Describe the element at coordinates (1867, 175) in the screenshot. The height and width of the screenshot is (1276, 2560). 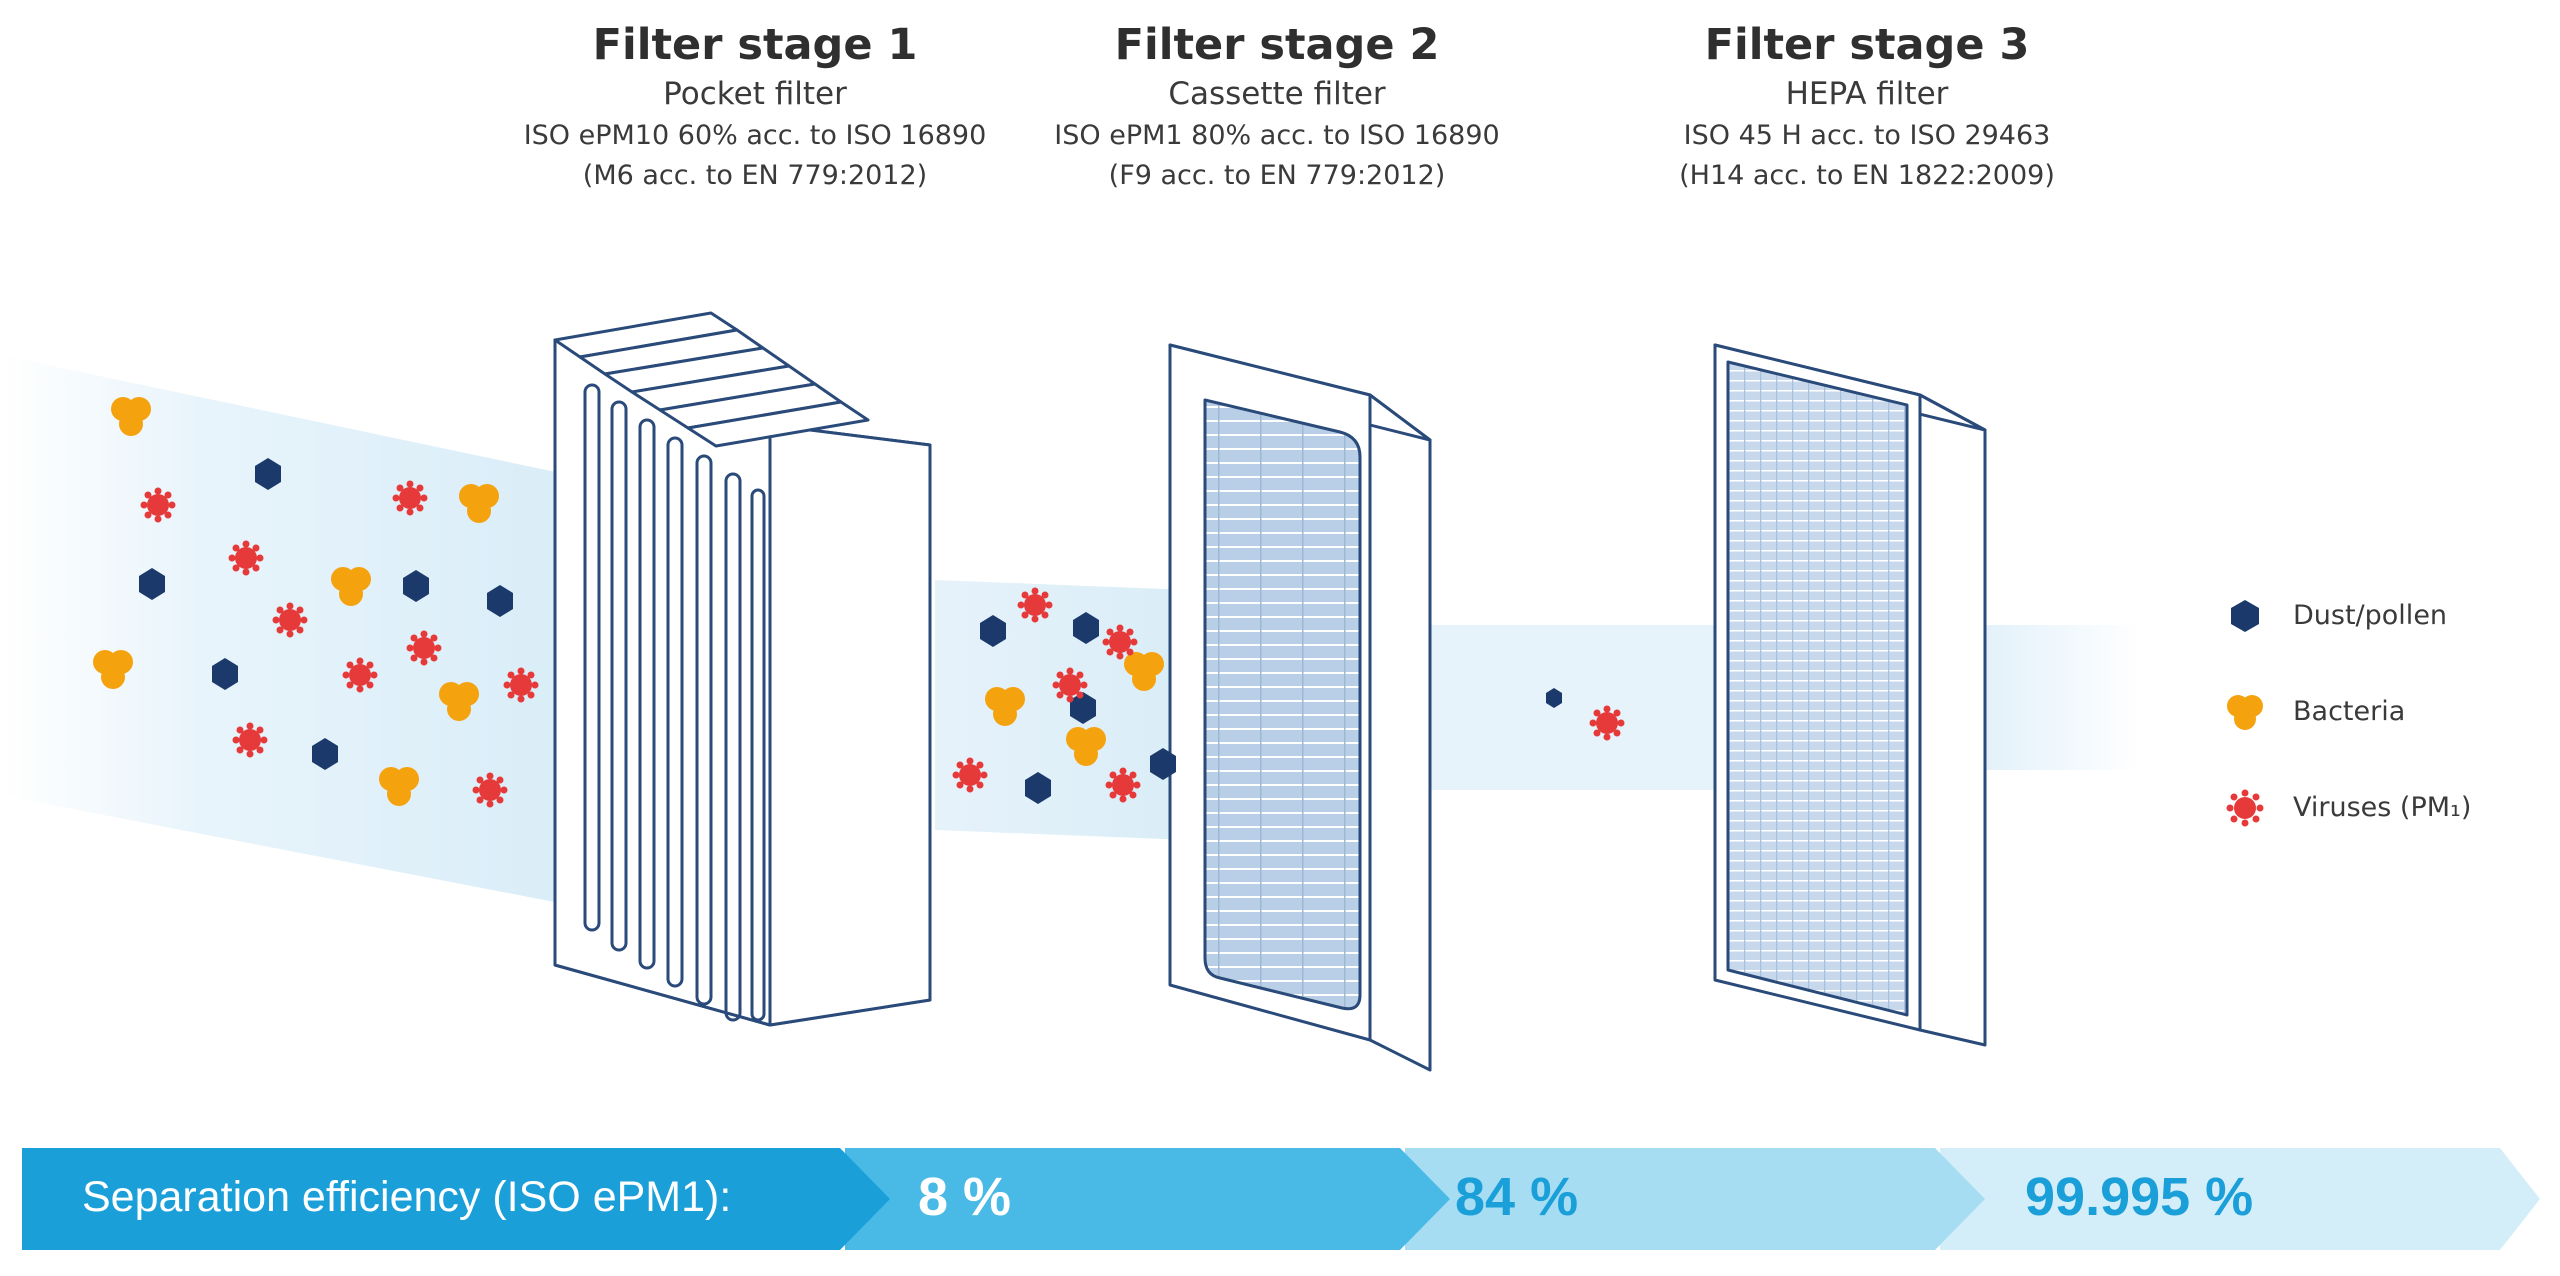
I see `stage-3-equivalent: (H14 acc. to EN 1822:2009)` at that location.